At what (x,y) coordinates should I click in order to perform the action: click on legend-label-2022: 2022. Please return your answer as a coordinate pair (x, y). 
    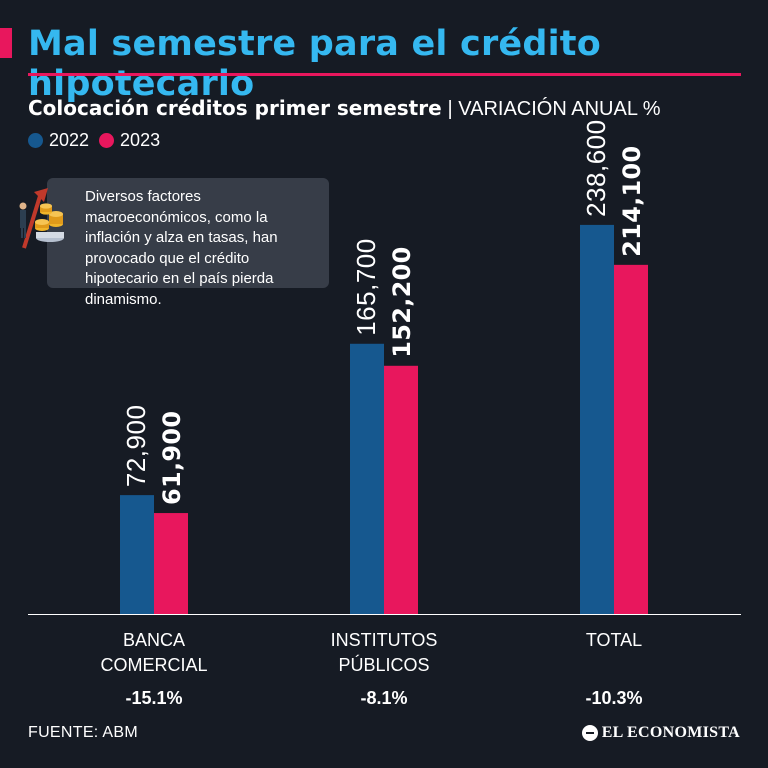
    Looking at the image, I should click on (69, 140).